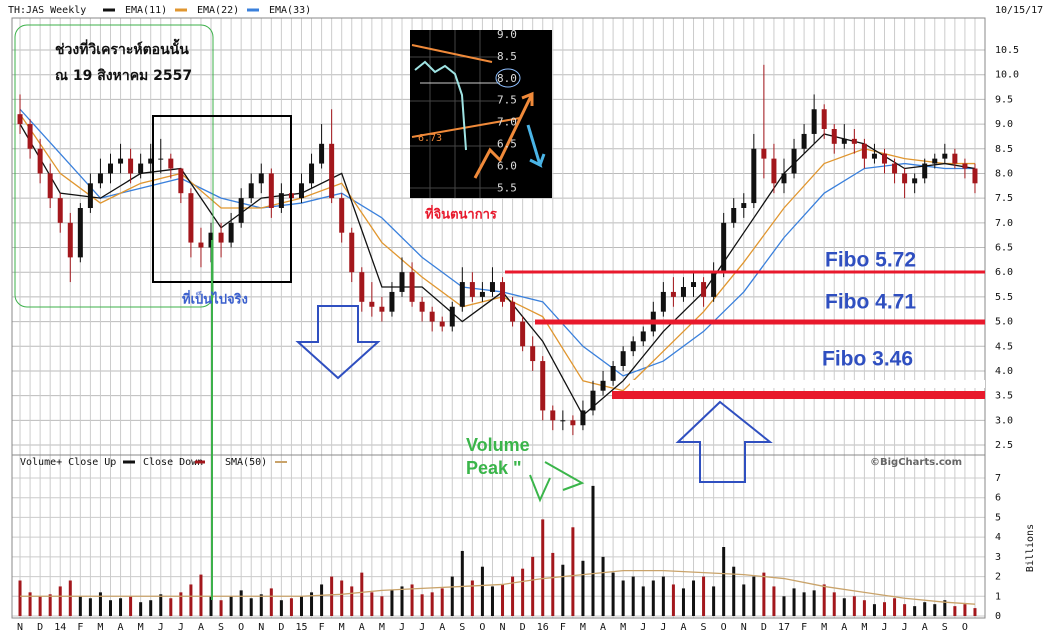  What do you see at coordinates (218, 10) in the screenshot?
I see `legend-label: EMA(22)` at bounding box center [218, 10].